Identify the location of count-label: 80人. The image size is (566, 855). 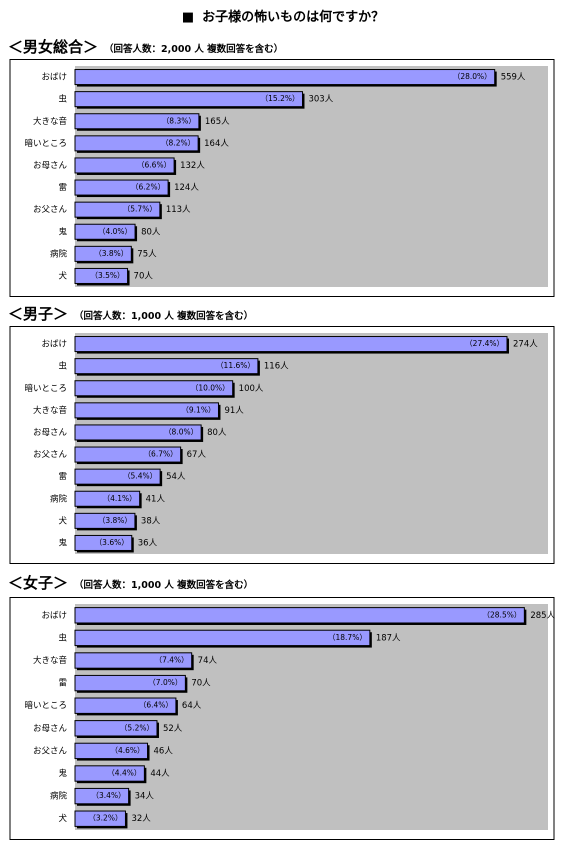
(151, 232).